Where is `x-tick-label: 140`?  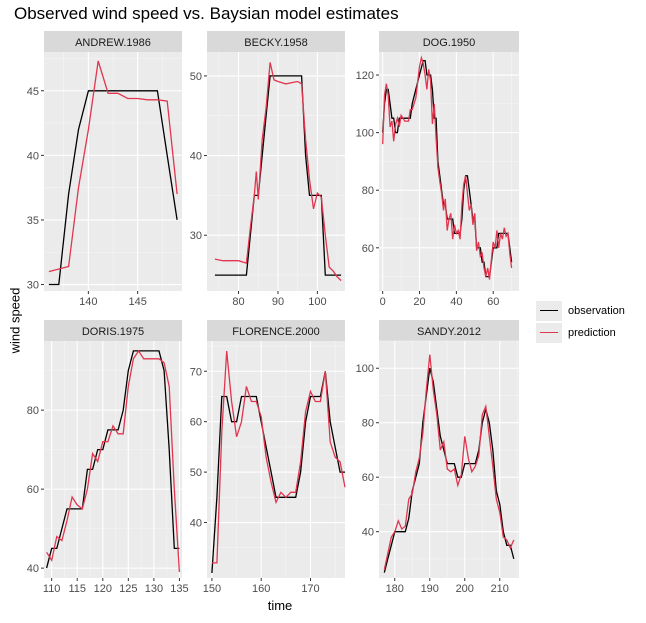
x-tick-label: 140 is located at coordinates (88, 302).